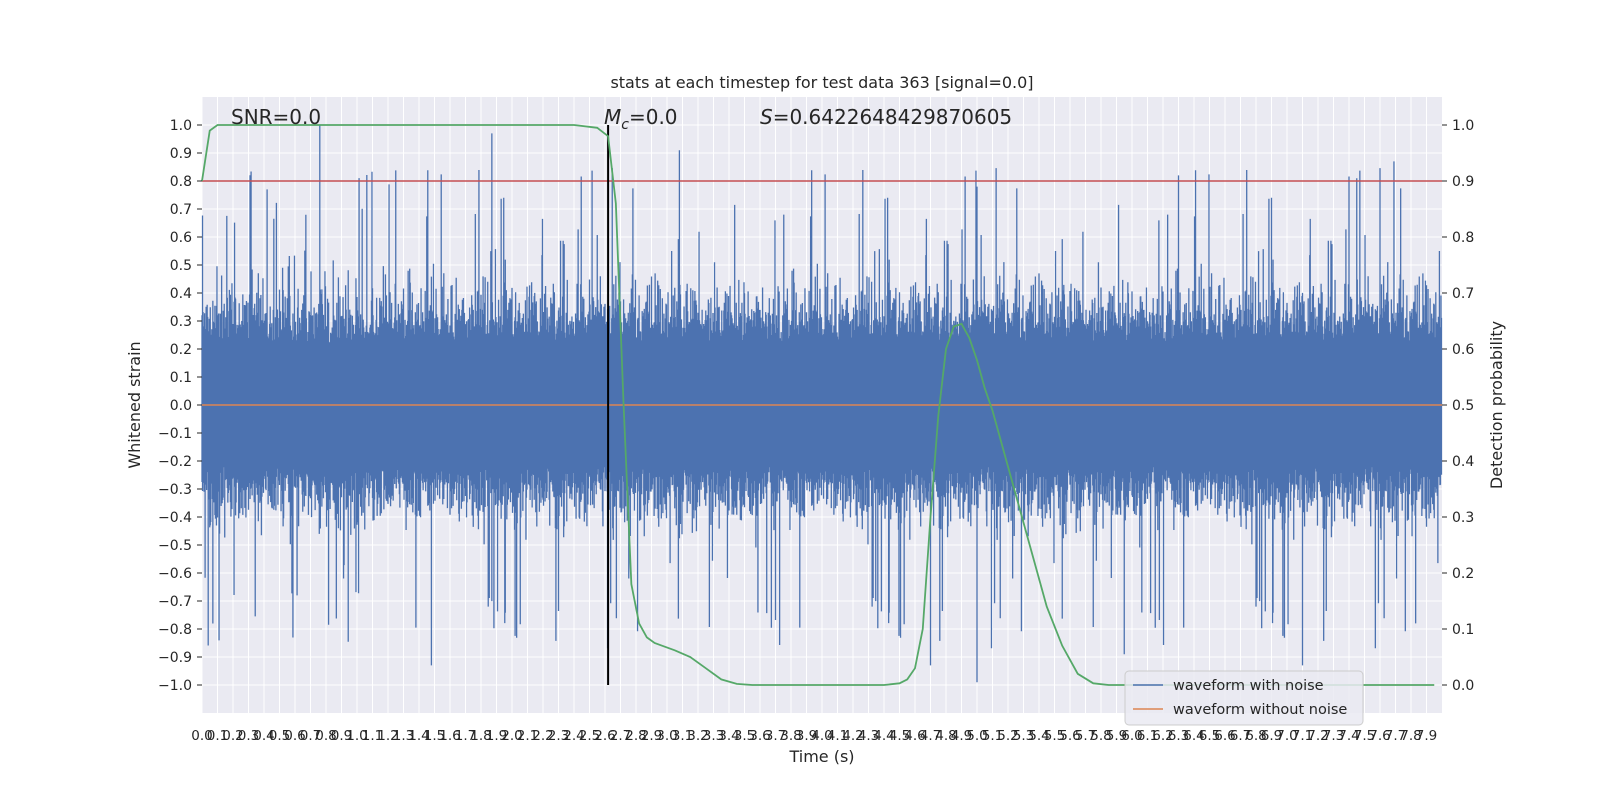 This screenshot has width=1600, height=800. What do you see at coordinates (1147, 736) in the screenshot?
I see `x-tick-label: 6.1` at bounding box center [1147, 736].